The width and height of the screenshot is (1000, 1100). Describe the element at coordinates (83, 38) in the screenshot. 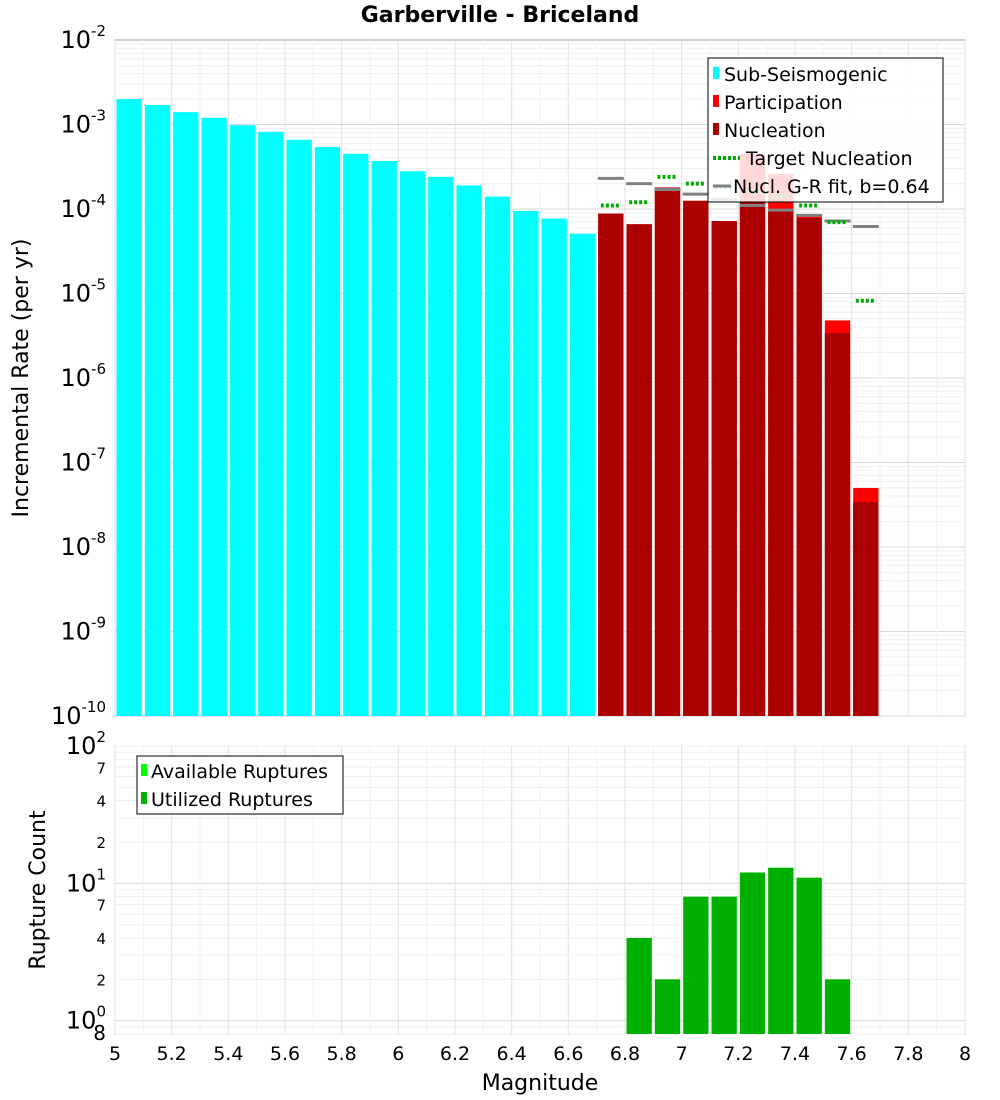

I see `y-tick-label: 10⁻²` at that location.